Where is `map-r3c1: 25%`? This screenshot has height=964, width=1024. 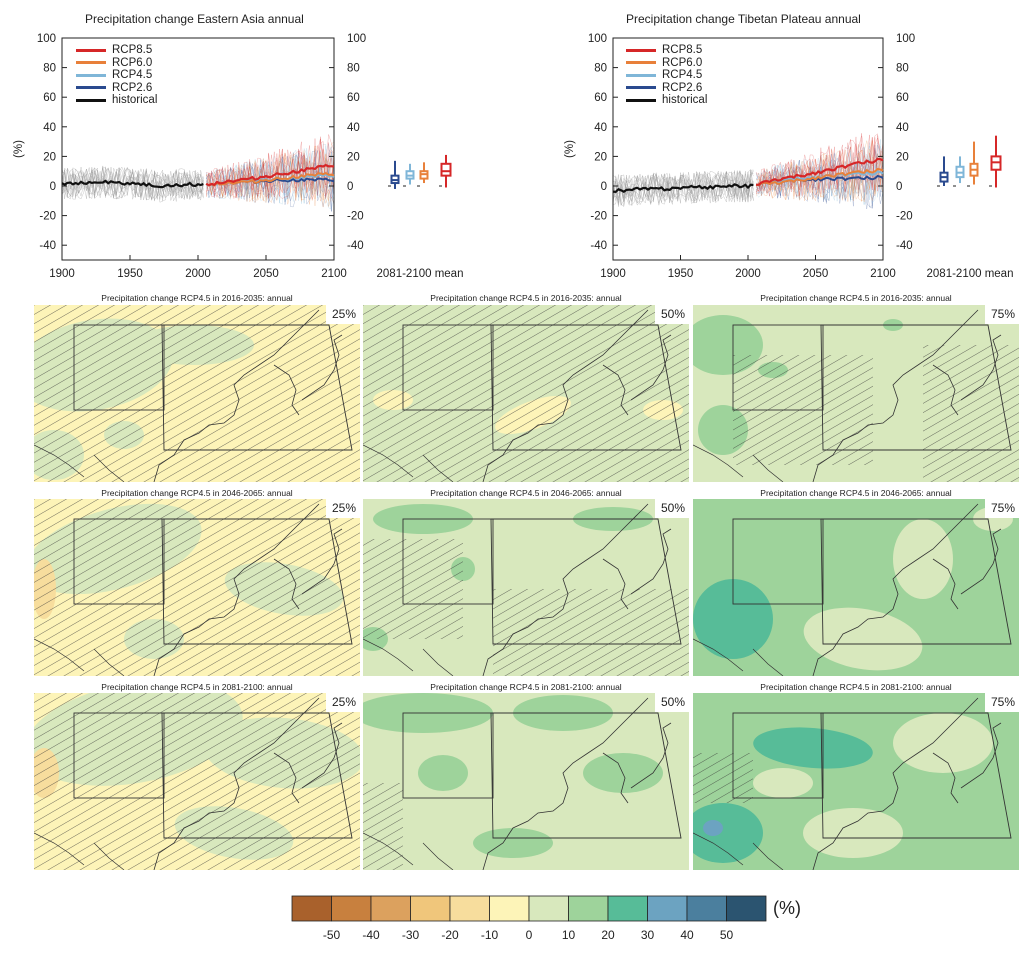
map-r3c1: 25% is located at coordinates (197, 781).